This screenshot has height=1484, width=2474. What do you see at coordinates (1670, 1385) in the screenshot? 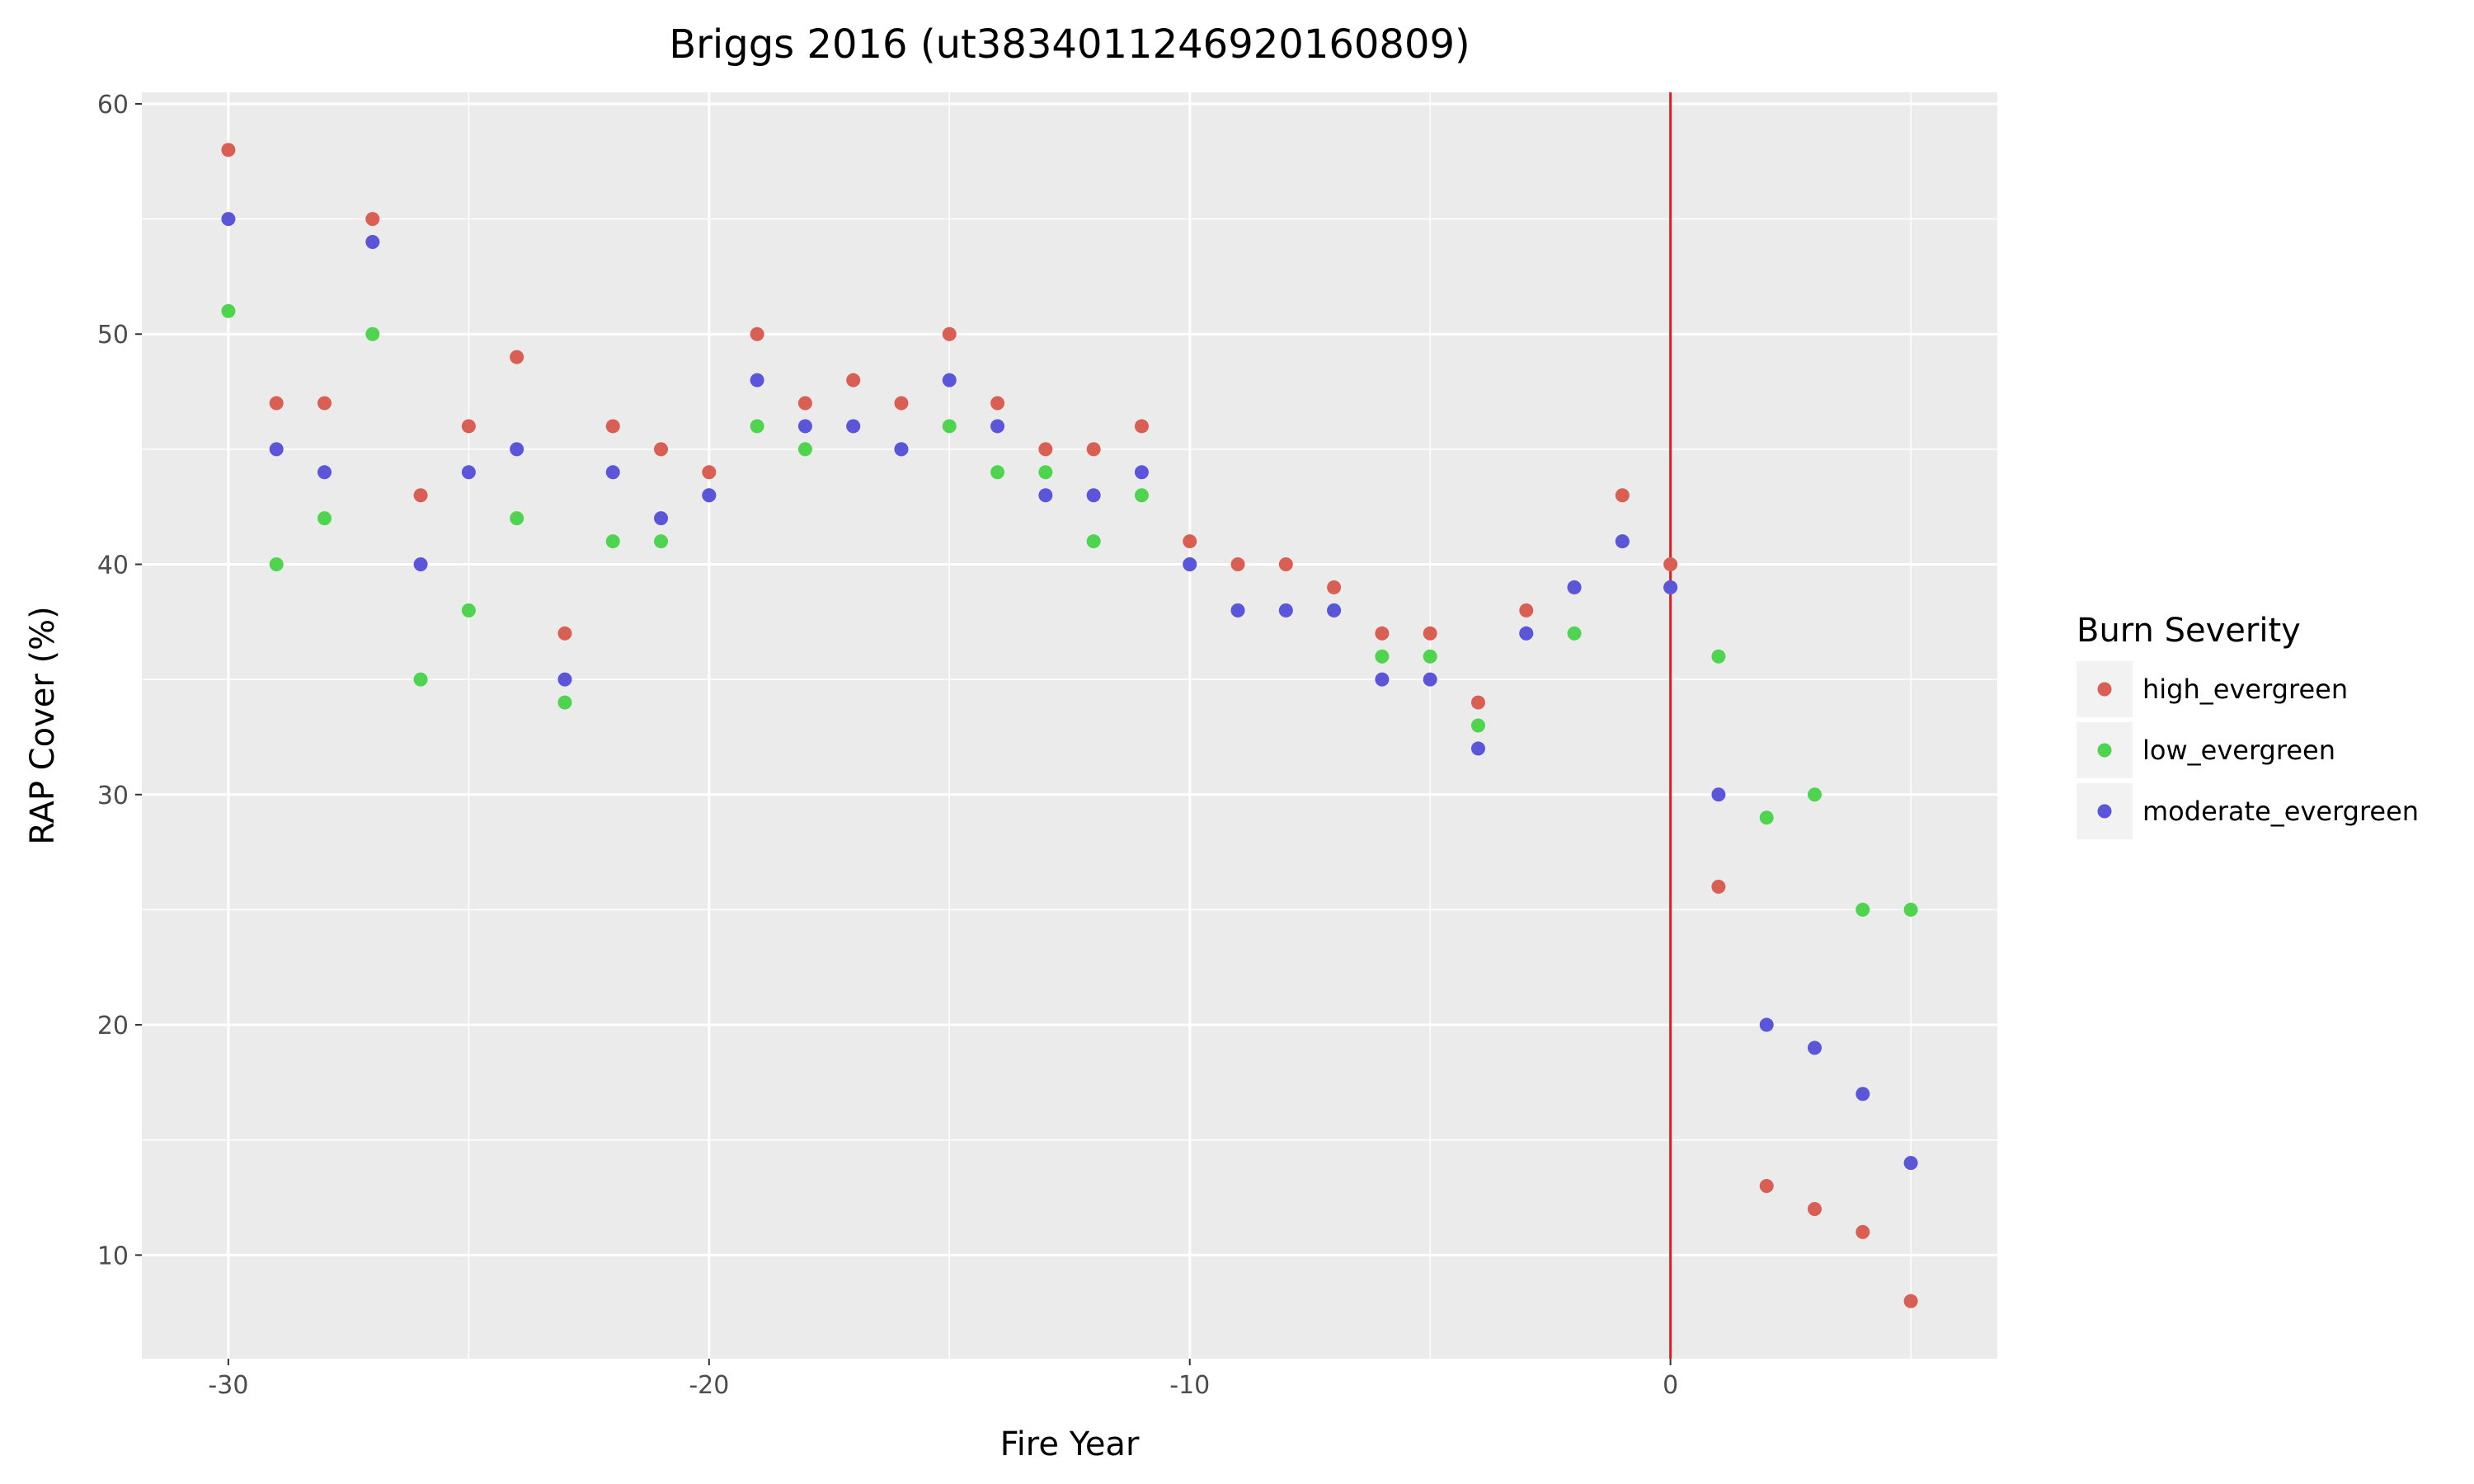
I see `x-tick-label: 0` at bounding box center [1670, 1385].